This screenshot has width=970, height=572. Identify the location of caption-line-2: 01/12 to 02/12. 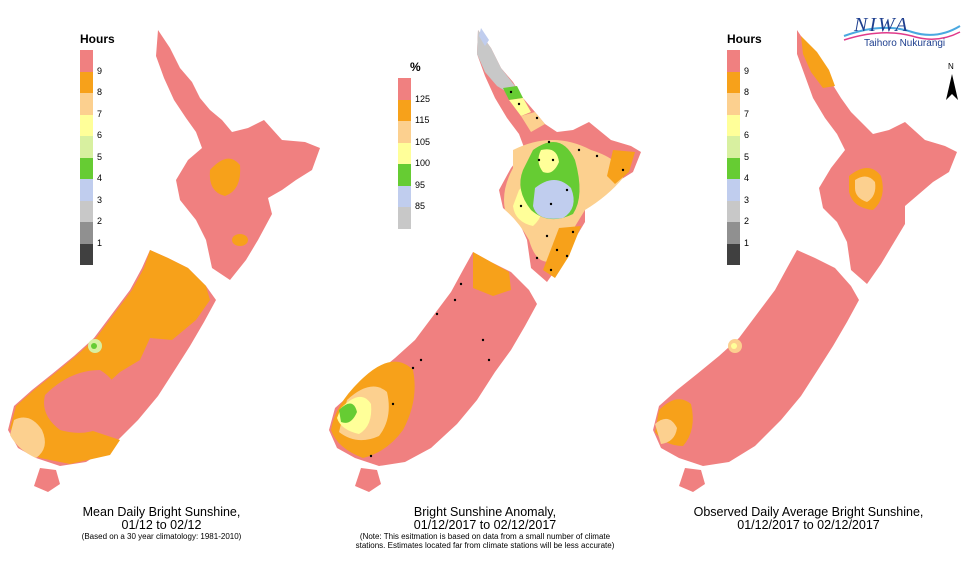
(161, 525).